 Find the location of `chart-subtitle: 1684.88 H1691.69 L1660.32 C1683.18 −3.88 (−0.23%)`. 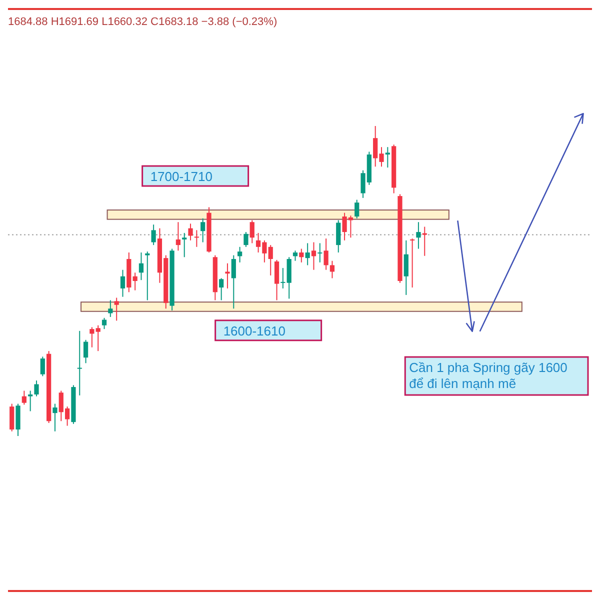

chart-subtitle: 1684.88 H1691.69 L1660.32 C1683.18 −3.88 (−0.23%) is located at coordinates (143, 22).